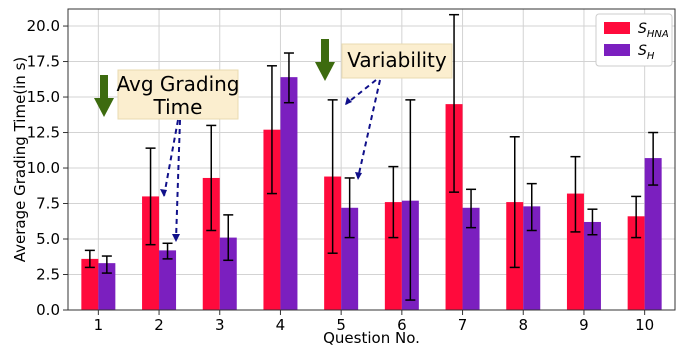  I want to click on legend: SHNA SH, so click(634, 40).